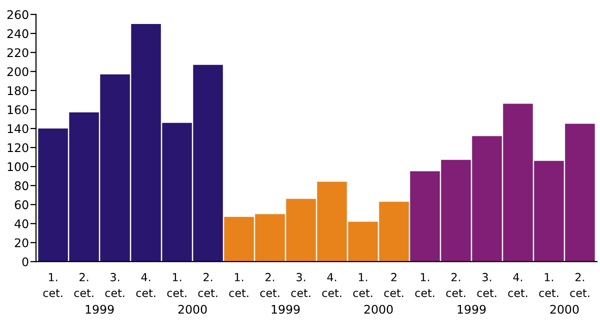 This screenshot has width=600, height=321. I want to click on y-tick-label: 180, so click(18, 91).